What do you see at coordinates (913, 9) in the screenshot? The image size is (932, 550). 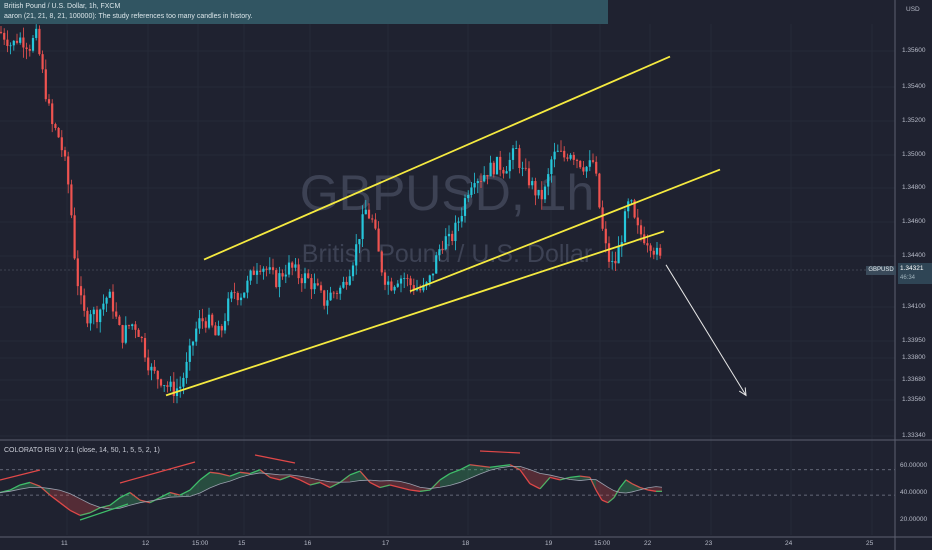 I see `currency-label: USD` at bounding box center [913, 9].